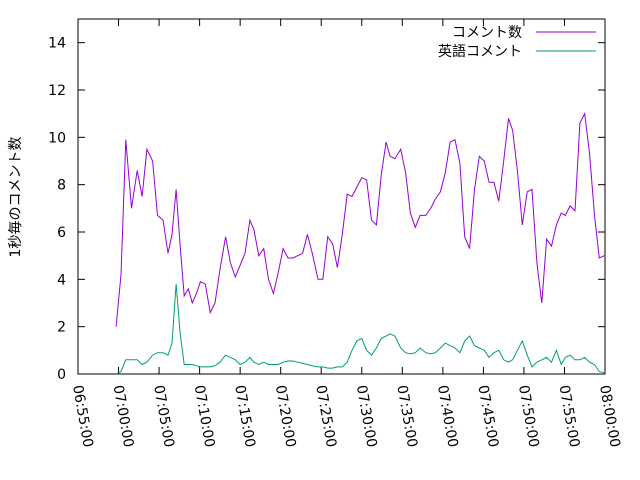  Describe the element at coordinates (366, 416) in the screenshot. I see `x-tick-label: 07:30:00` at that location.